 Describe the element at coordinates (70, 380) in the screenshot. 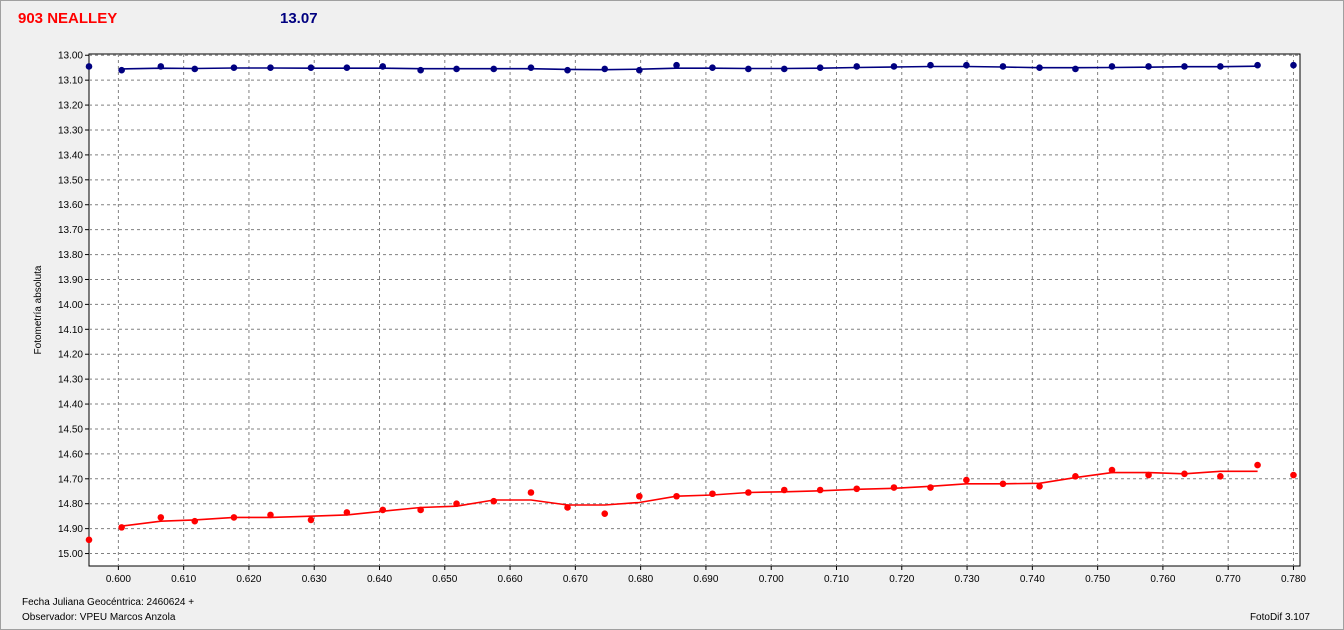

I see `y-tick-label: 14.30` at that location.